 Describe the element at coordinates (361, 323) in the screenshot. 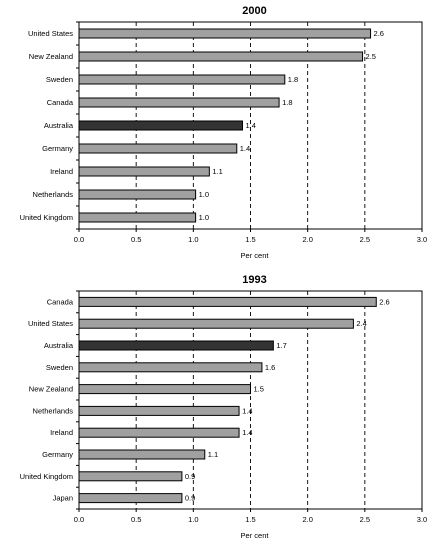

I see `value-label: 2.4` at that location.